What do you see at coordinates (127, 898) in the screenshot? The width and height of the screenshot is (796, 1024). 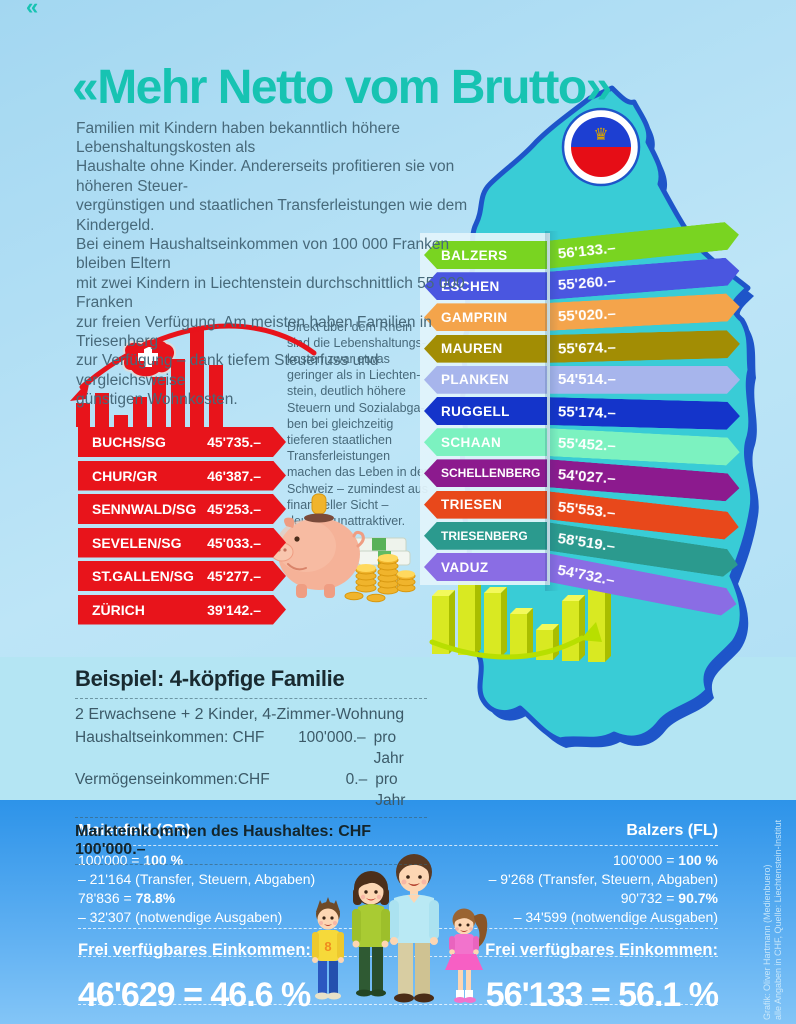 I see `calculation-line: 78'836 = 78.8%` at bounding box center [127, 898].